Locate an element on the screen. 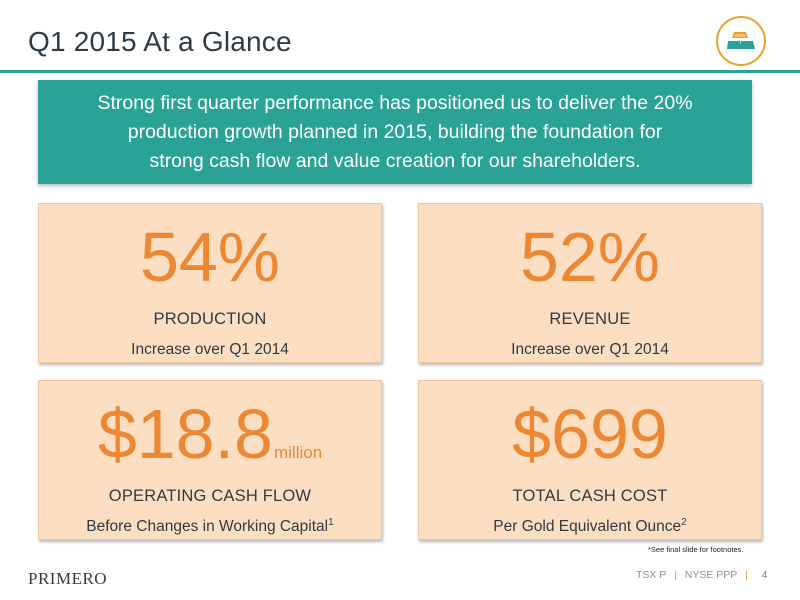  total-cash-cost-value: $699 is located at coordinates (590, 434).